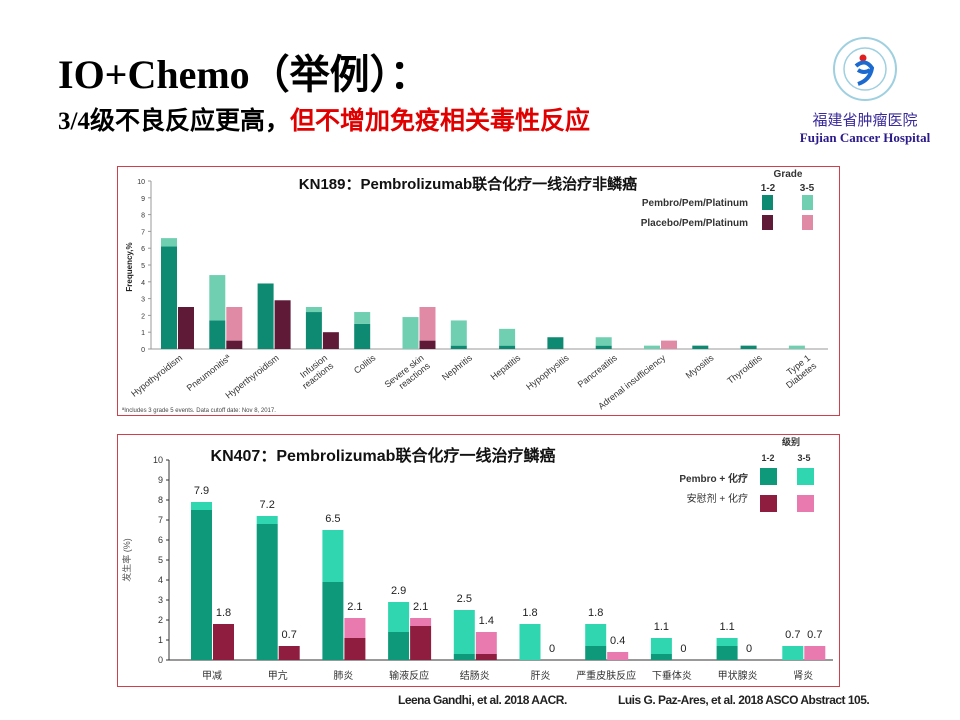 The width and height of the screenshot is (960, 720). What do you see at coordinates (143, 316) in the screenshot?
I see `y-tick-label: 2` at bounding box center [143, 316].